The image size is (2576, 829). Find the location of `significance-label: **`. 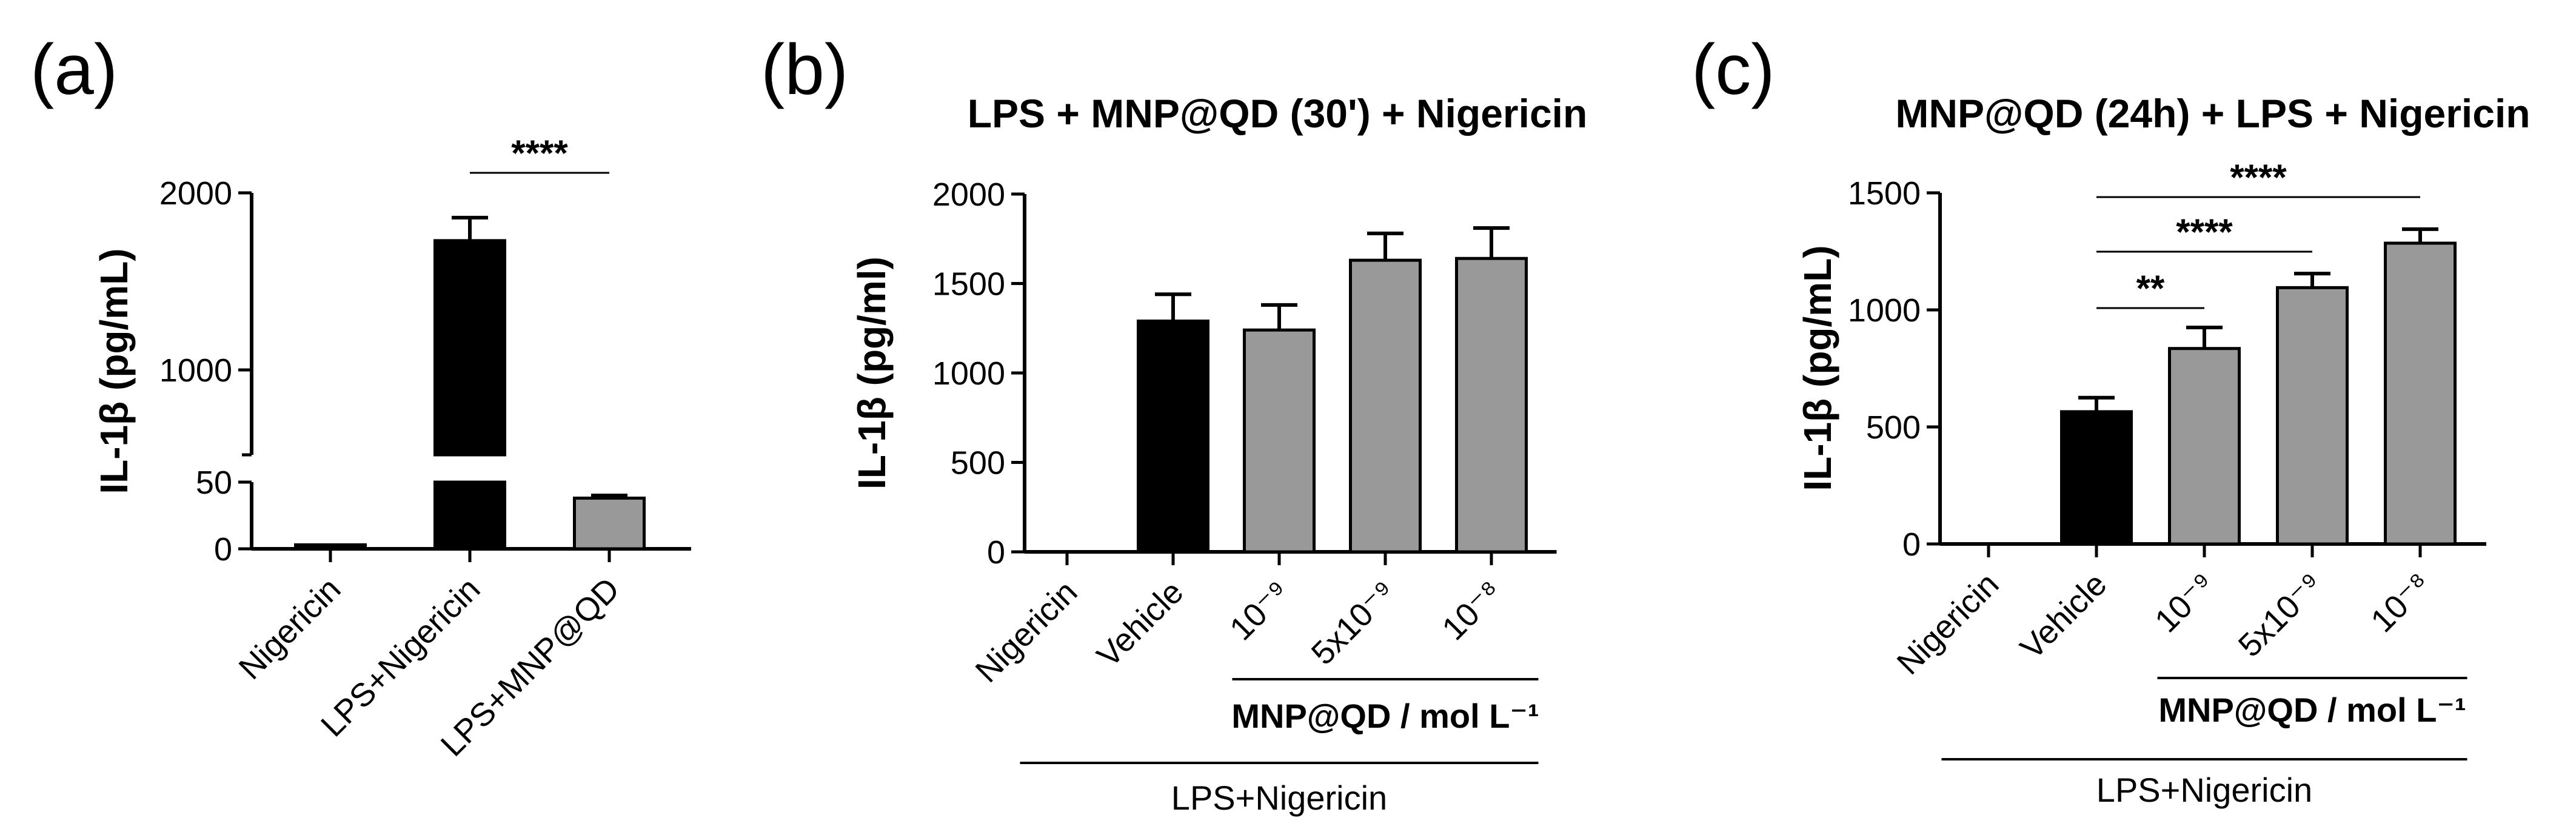

significance-label: ** is located at coordinates (2150, 288).